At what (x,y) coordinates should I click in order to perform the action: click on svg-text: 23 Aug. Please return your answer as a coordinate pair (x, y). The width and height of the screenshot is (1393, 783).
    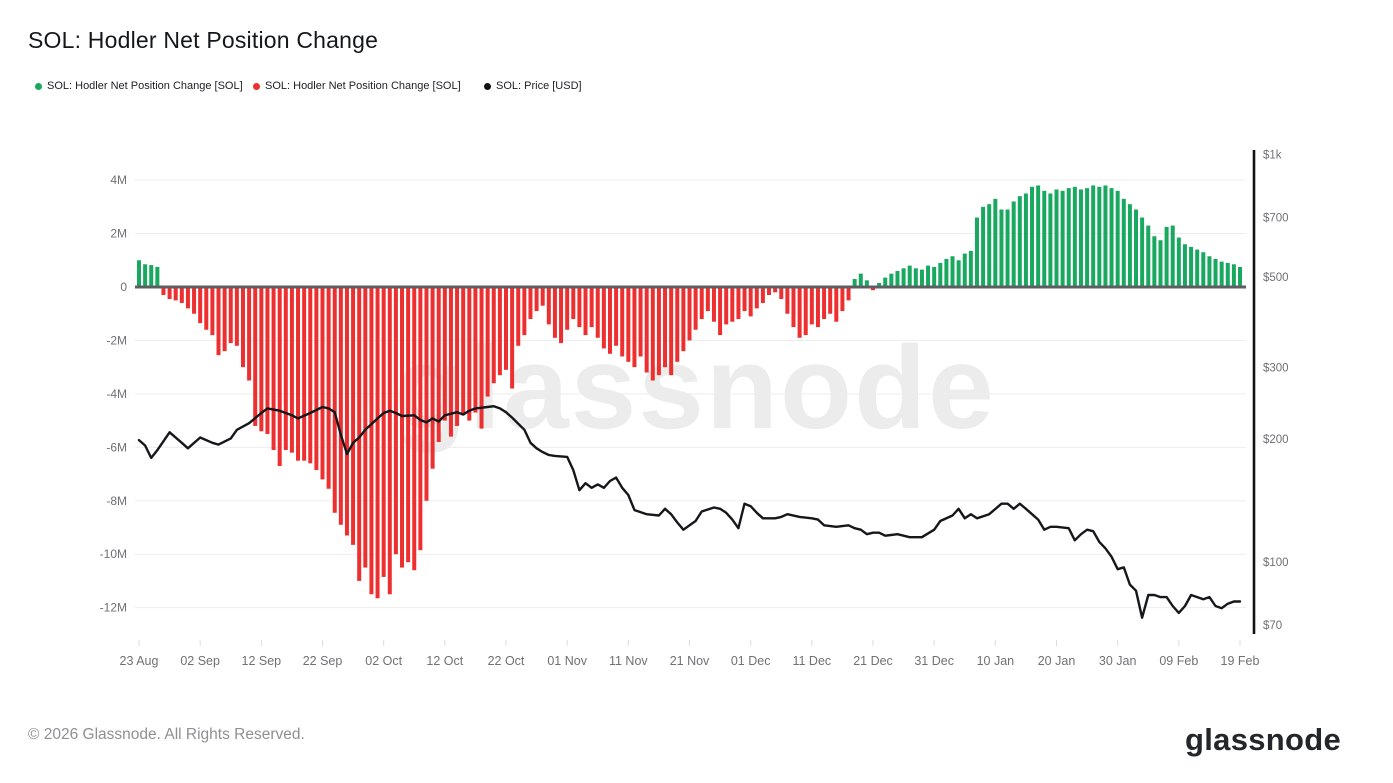
    Looking at the image, I should click on (139, 661).